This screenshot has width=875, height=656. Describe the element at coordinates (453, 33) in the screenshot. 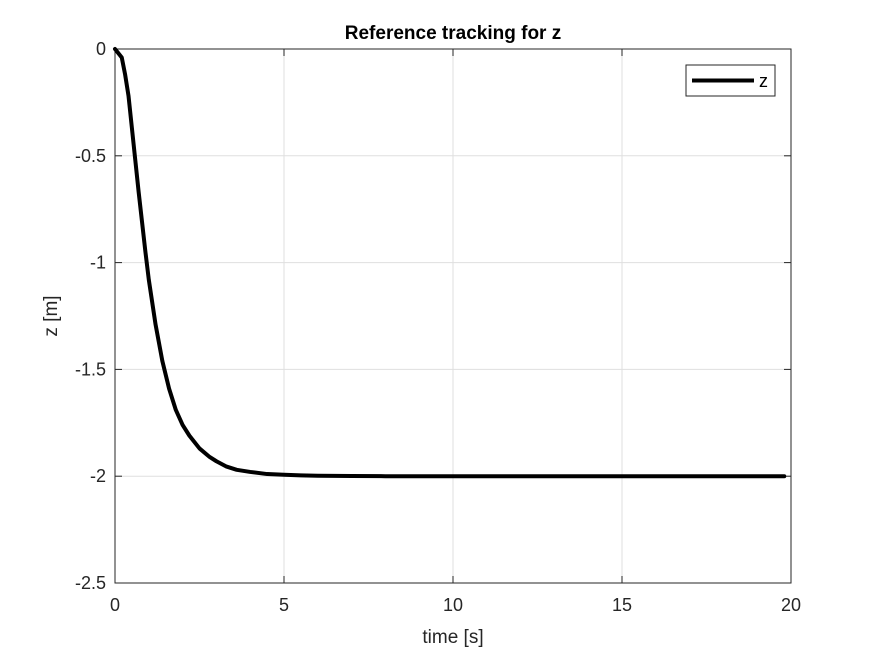

I see `chart-title: Reference tracking for z` at that location.